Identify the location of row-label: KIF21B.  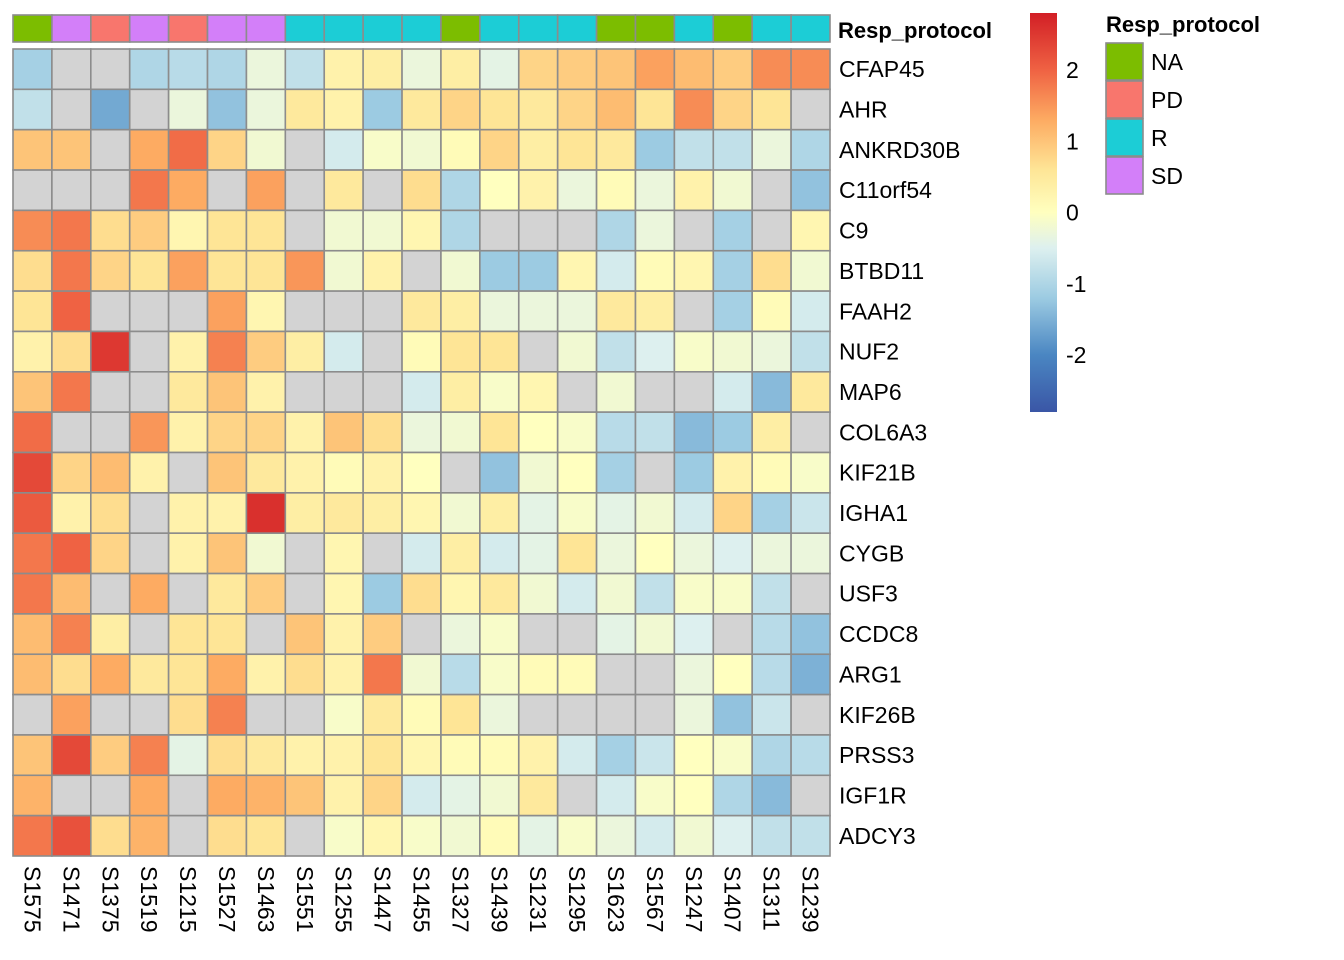
(877, 473).